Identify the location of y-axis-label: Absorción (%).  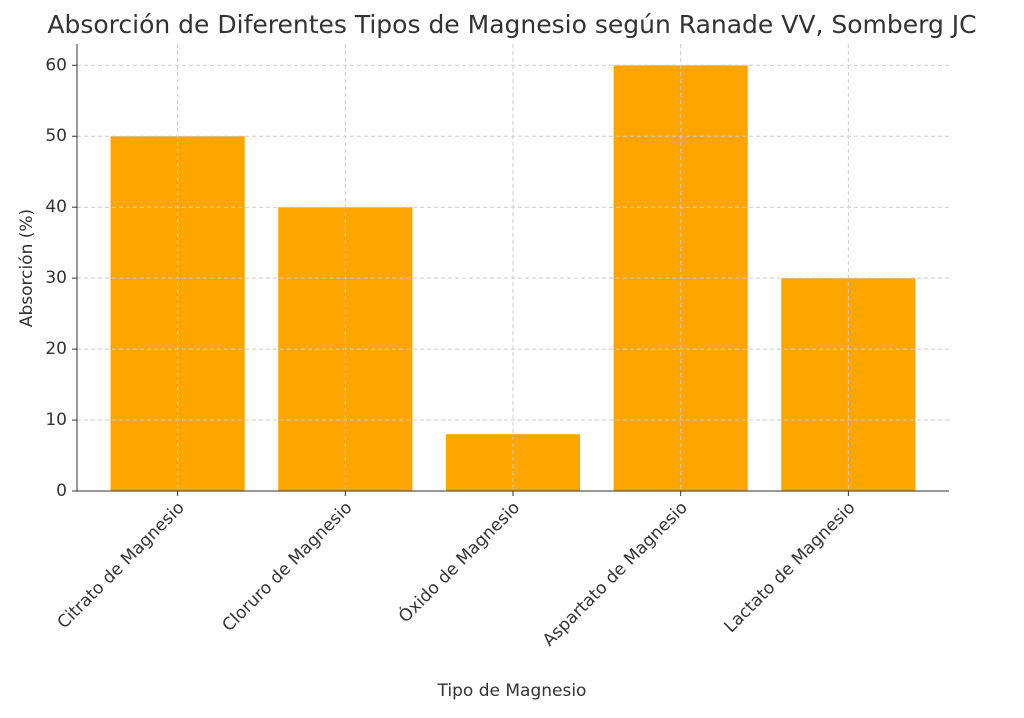
(27, 268).